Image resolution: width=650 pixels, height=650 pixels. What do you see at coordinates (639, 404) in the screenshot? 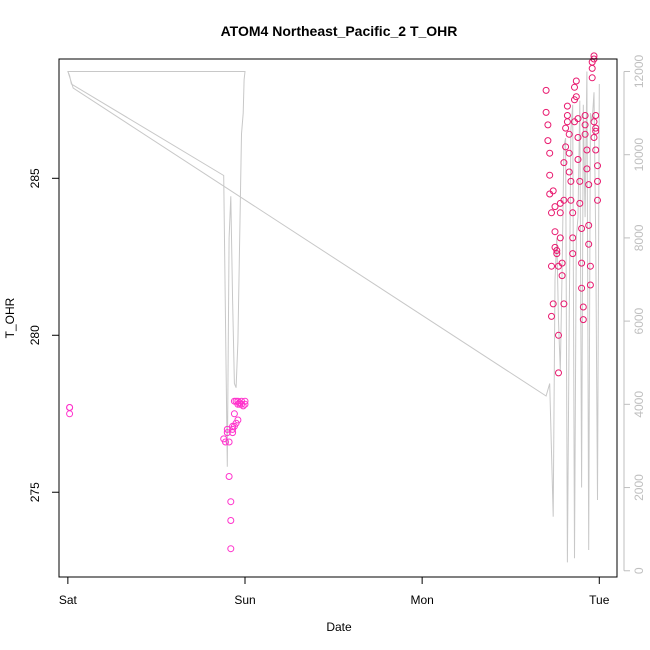
I see `y-right-tick-label: 4000` at bounding box center [639, 404].